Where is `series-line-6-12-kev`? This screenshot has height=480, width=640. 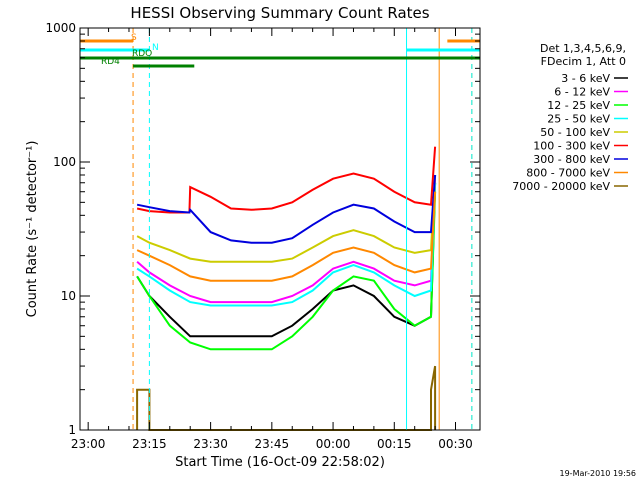
series-line-6-12-kev is located at coordinates (286, 239).